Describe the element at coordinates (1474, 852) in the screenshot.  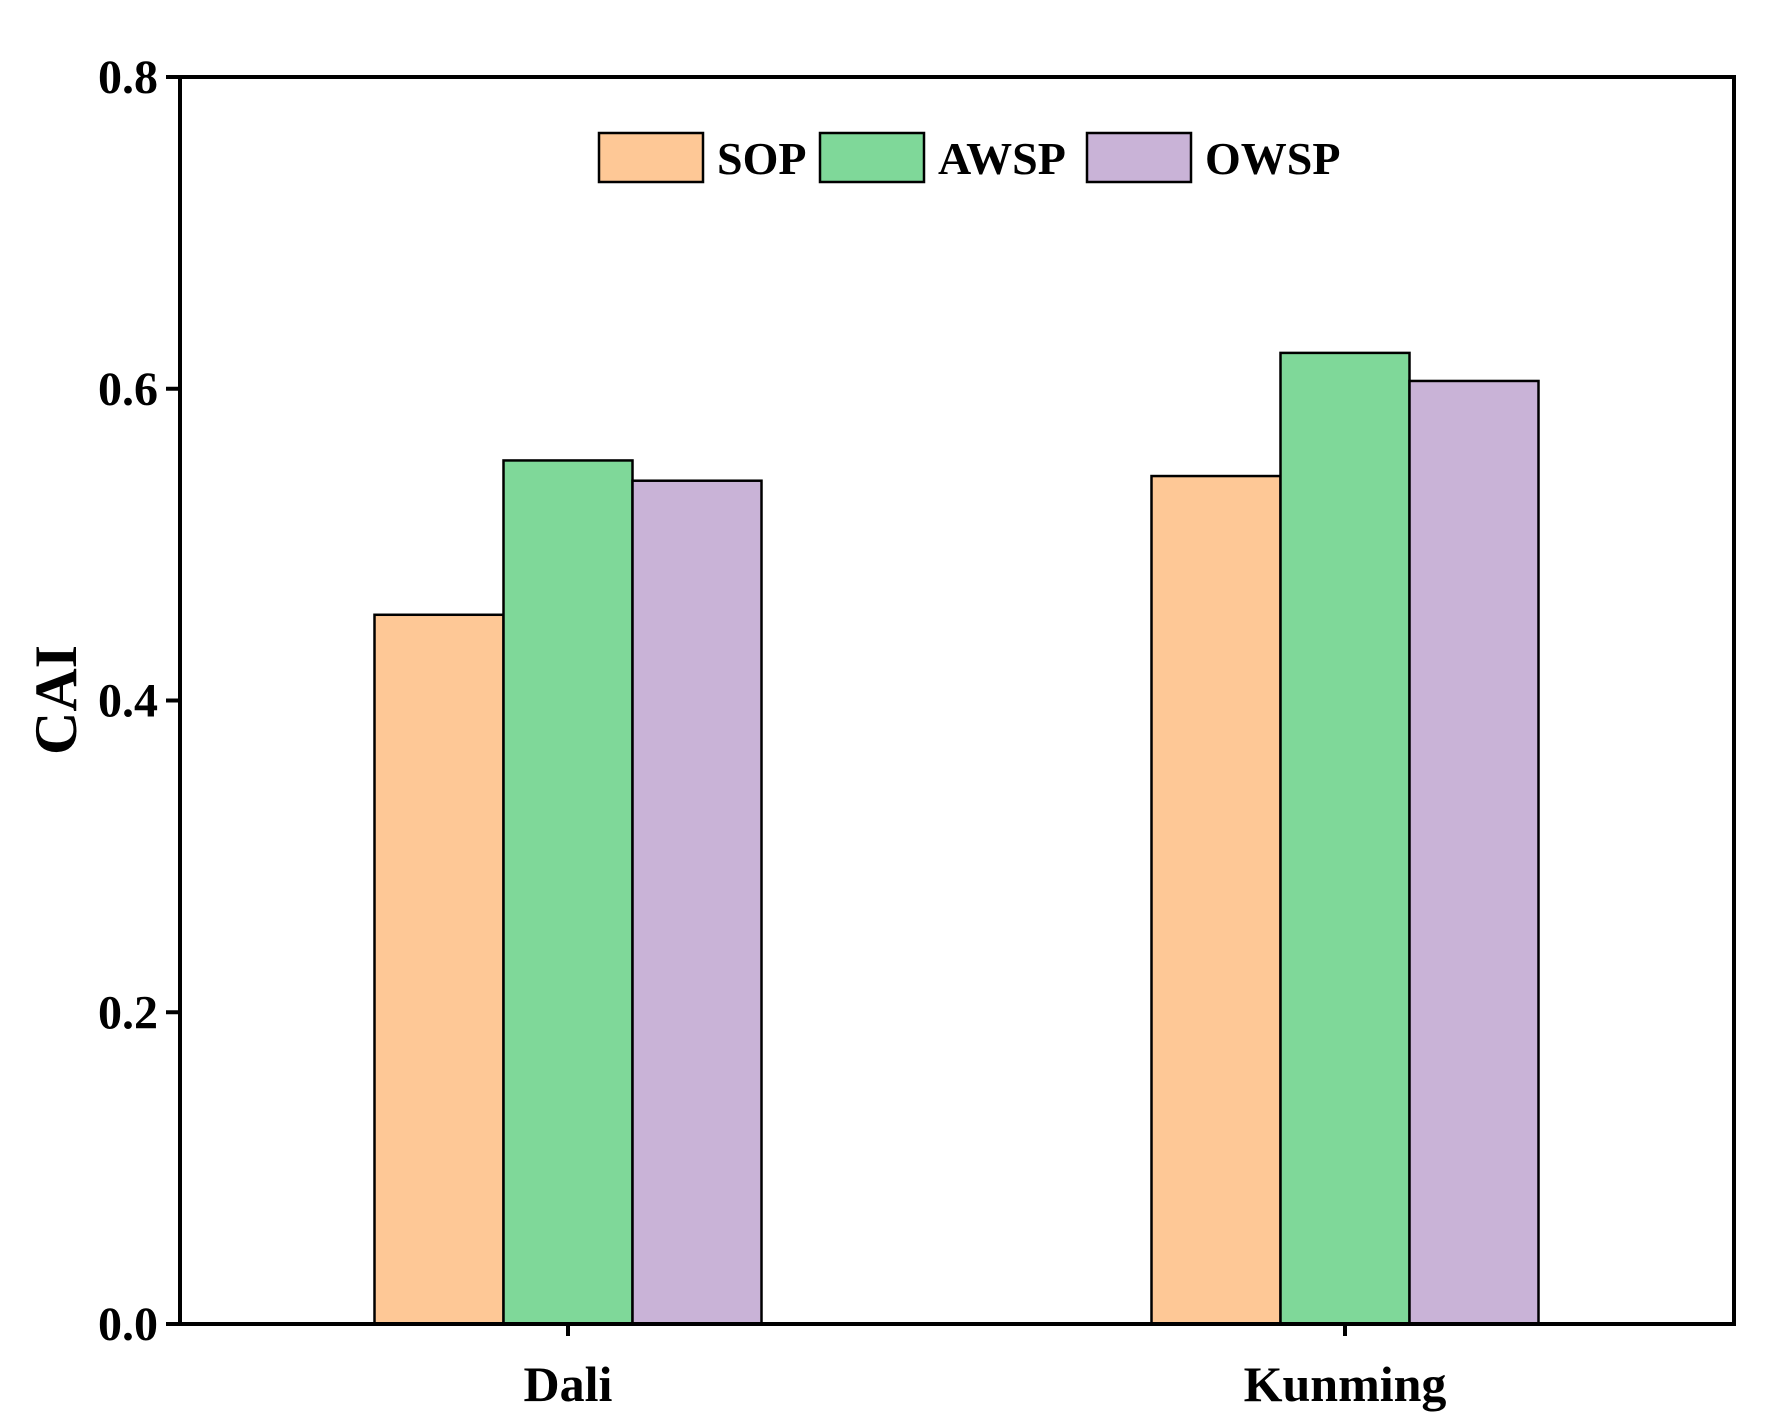
I see `bar-kunming-owsp` at that location.